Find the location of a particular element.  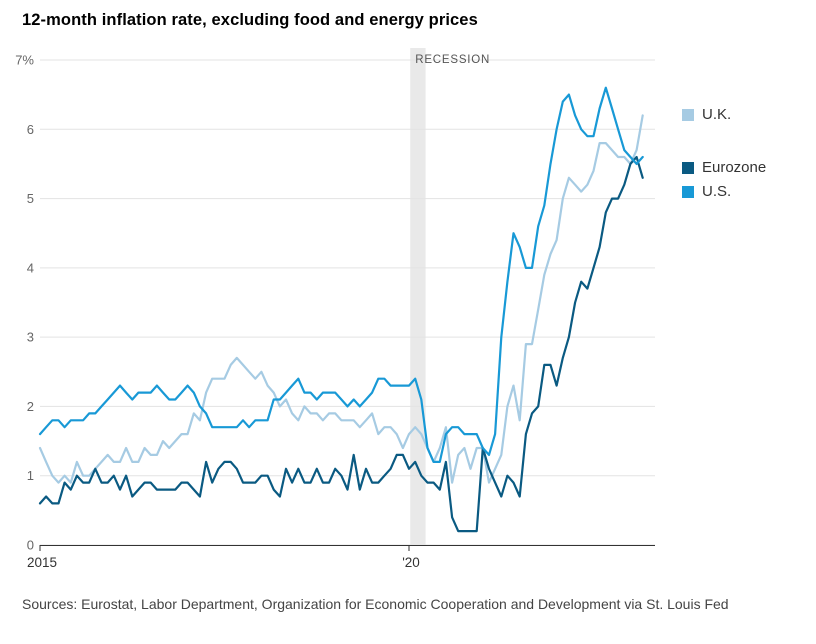

svg-text: 7% is located at coordinates (24, 60).